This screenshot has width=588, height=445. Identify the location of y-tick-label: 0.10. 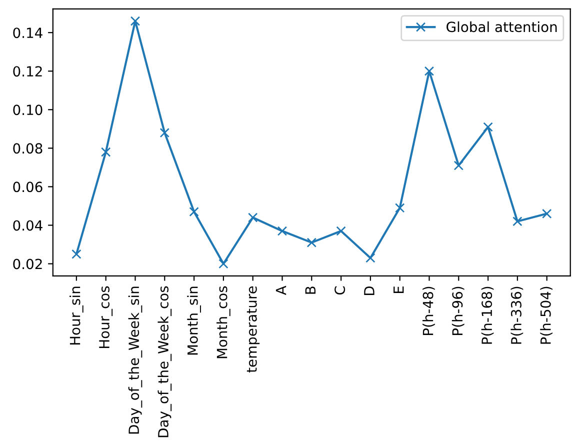
(27, 110).